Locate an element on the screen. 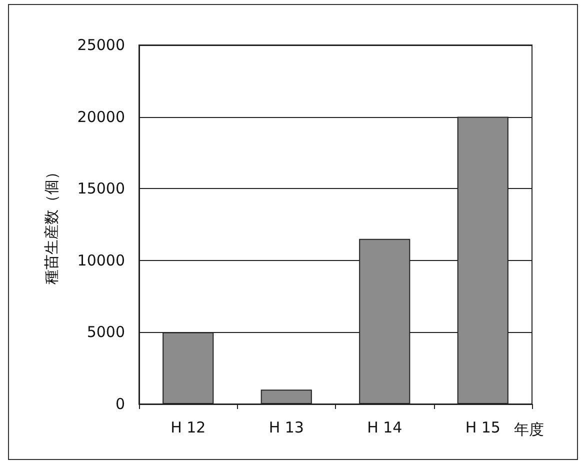 The width and height of the screenshot is (588, 468). y-tick-label: 0 is located at coordinates (120, 404).